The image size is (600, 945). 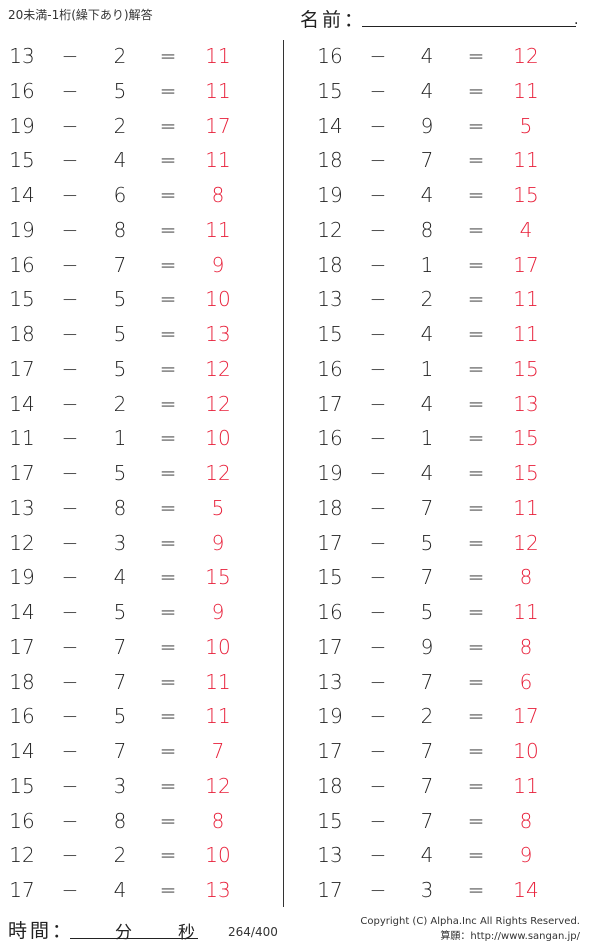 What do you see at coordinates (427, 229) in the screenshot?
I see `subtrahend: 8` at bounding box center [427, 229].